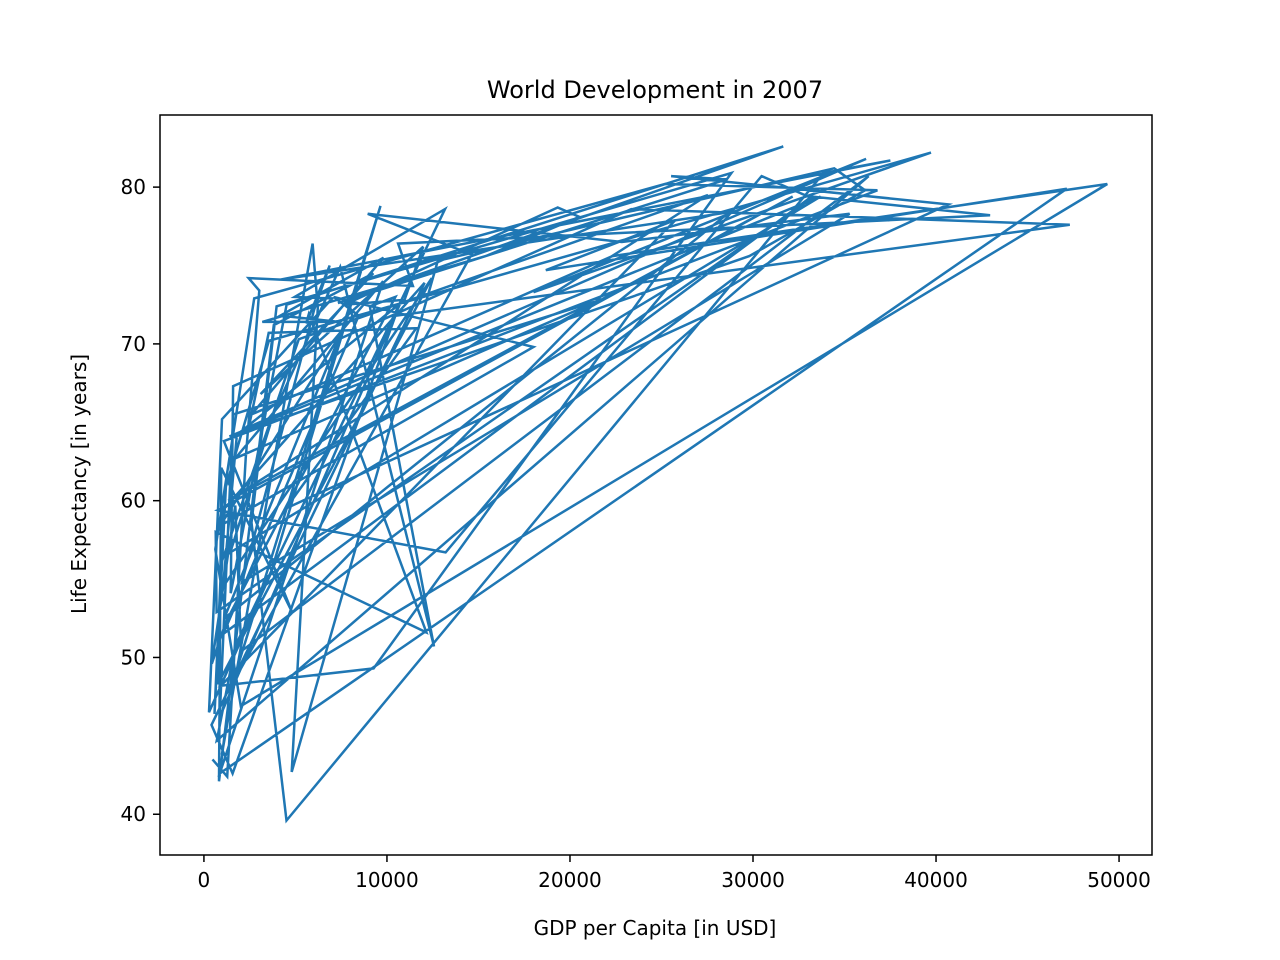 The height and width of the screenshot is (960, 1280). I want to click on y-tick-label: 80, so click(133, 187).